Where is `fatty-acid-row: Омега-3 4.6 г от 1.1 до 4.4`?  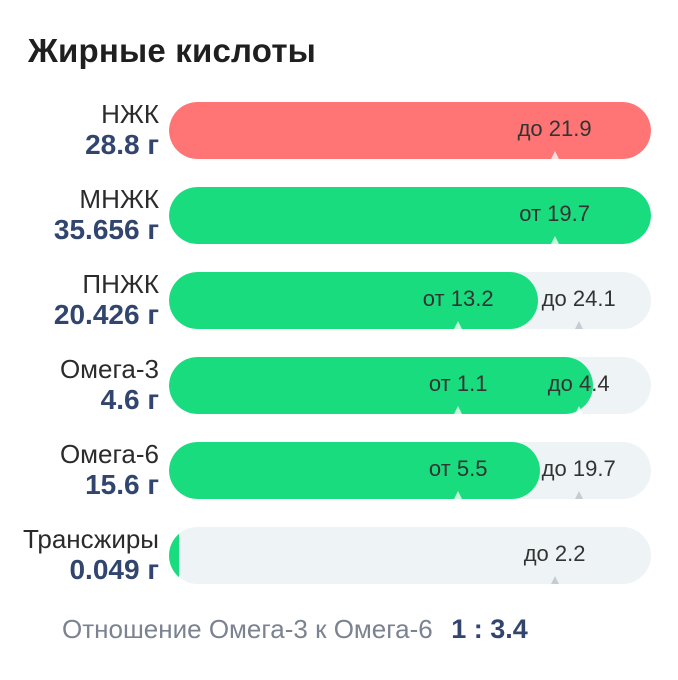 fatty-acid-row: Омега-3 4.6 г от 1.1 до 4.4 is located at coordinates (339, 385).